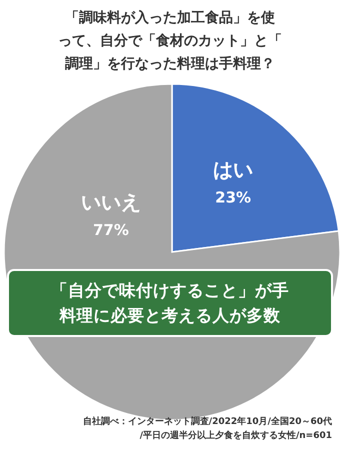  I want to click on text: 「自分で味付けすること」が手料理に必要と考える人が多数, so click(170, 303).